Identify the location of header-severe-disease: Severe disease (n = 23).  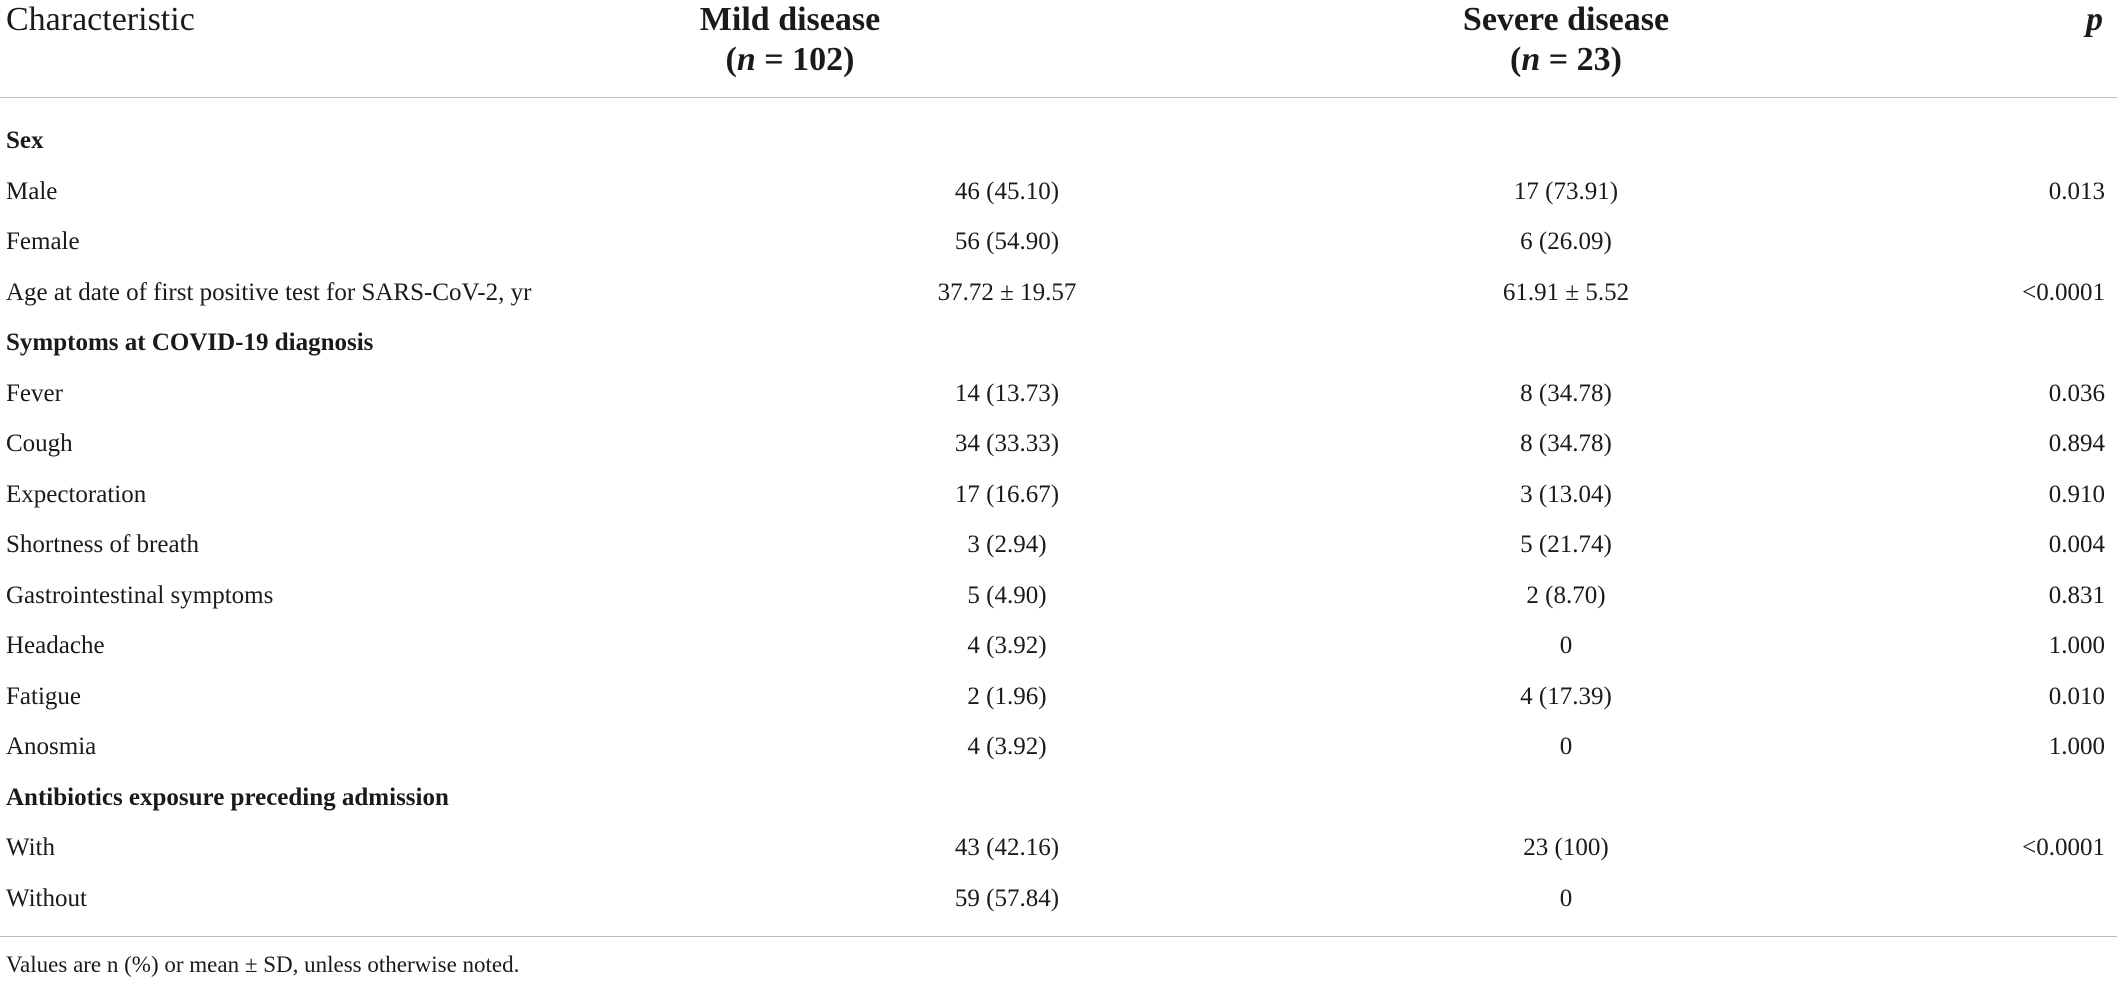
(1566, 40).